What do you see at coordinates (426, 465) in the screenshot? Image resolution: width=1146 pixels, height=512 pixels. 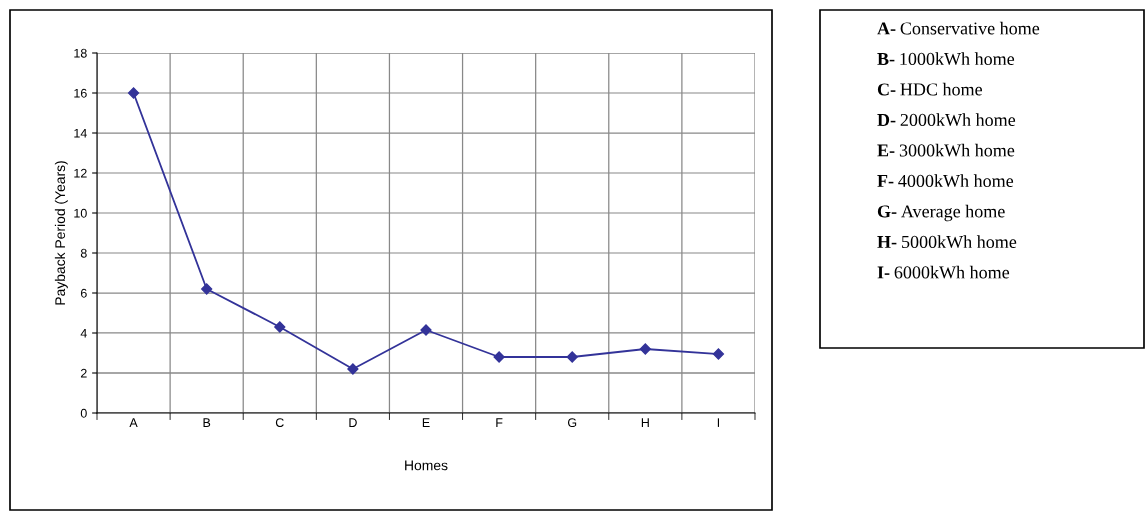 I see `x-axis-title: Homes` at bounding box center [426, 465].